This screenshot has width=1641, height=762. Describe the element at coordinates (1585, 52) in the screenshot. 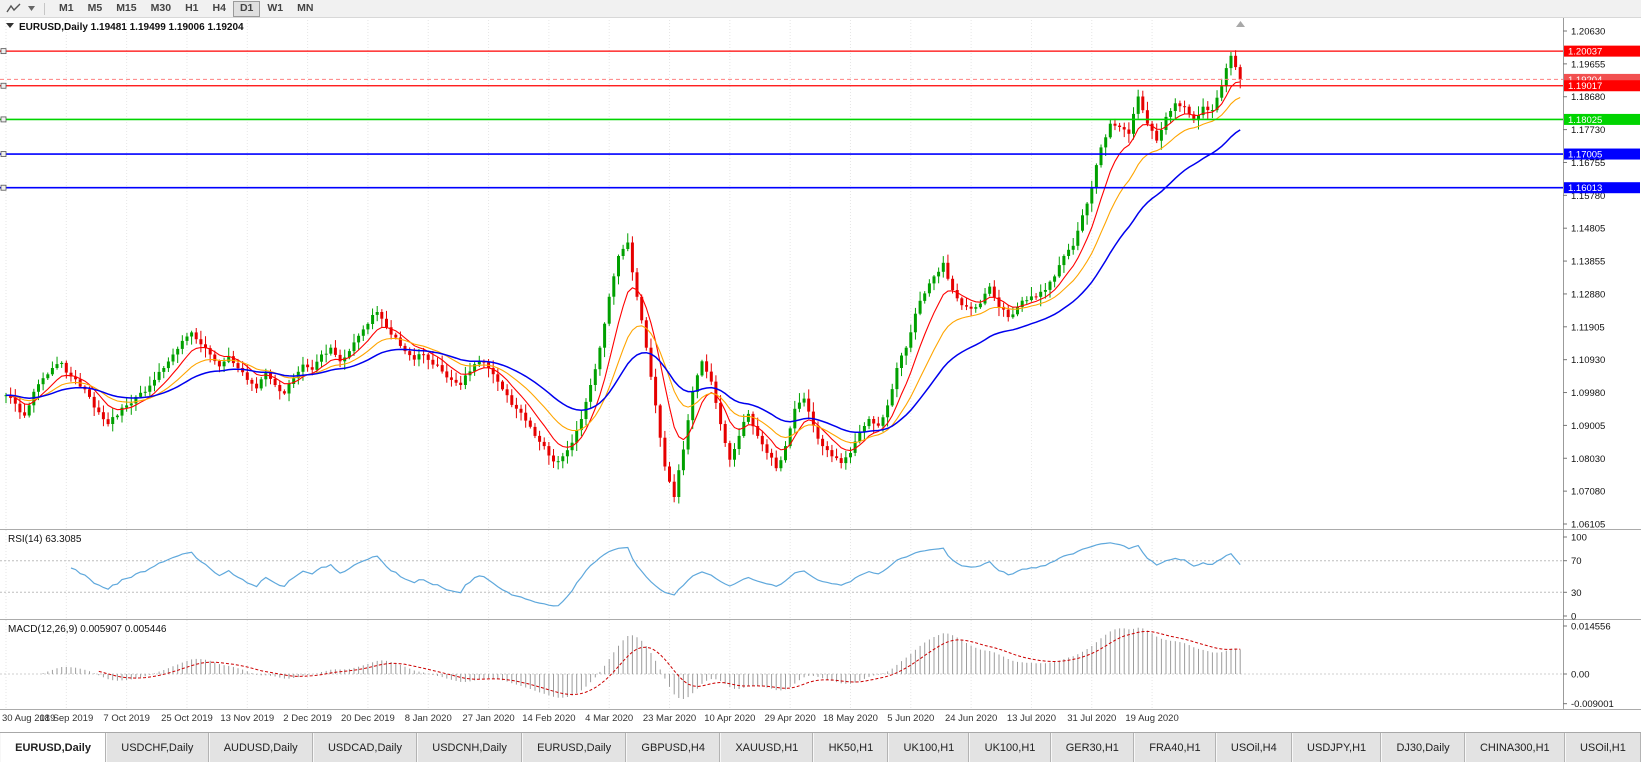

I see `svg-text: 1.20037` at that location.